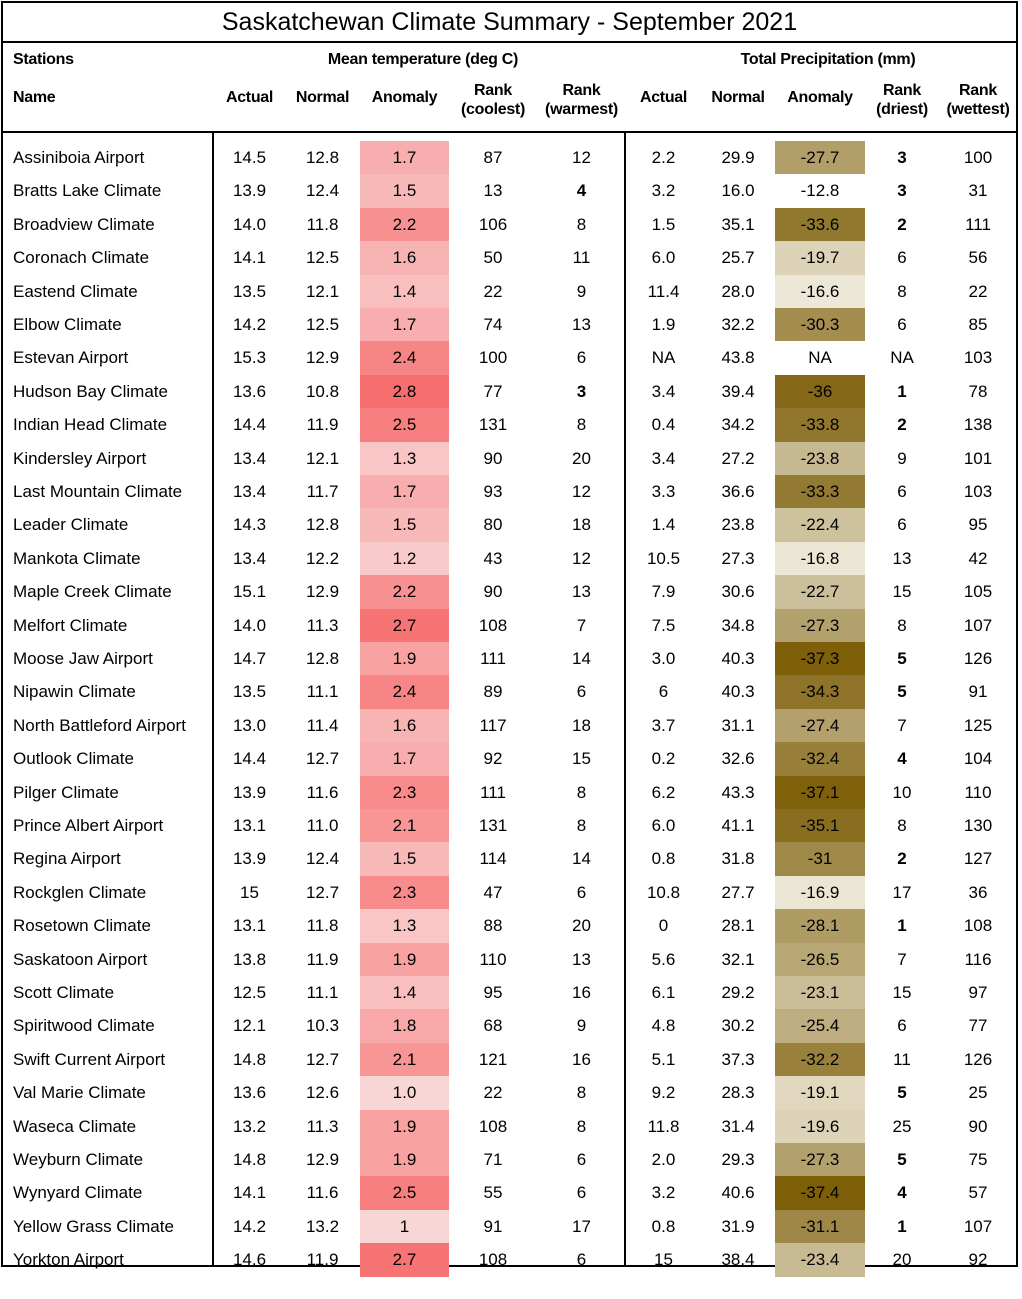 The height and width of the screenshot is (1299, 1022). I want to click on cell-t_actual: 12.1, so click(249, 1026).